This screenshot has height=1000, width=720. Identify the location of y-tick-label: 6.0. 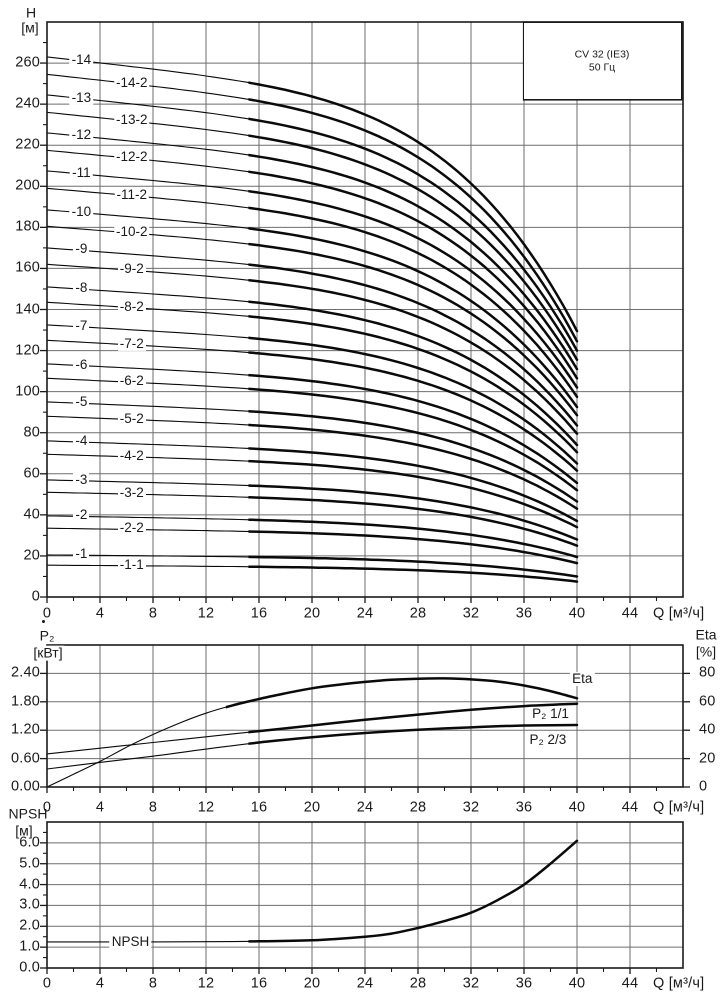
(29, 842).